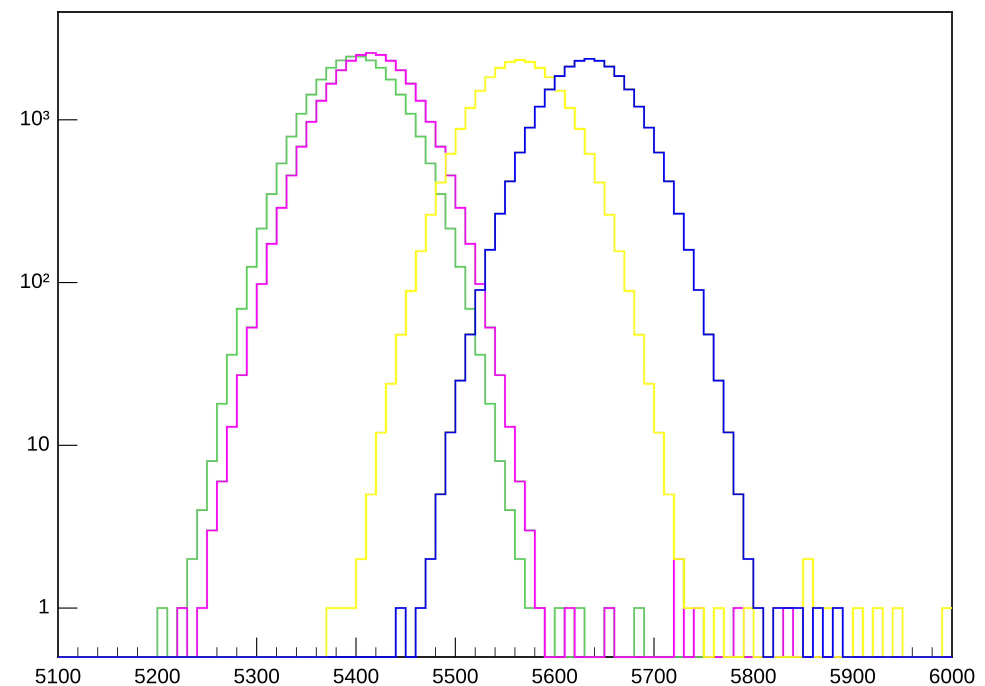 Image resolution: width=985 pixels, height=686 pixels. Describe the element at coordinates (157, 676) in the screenshot. I see `x-tick-label: 5200` at that location.